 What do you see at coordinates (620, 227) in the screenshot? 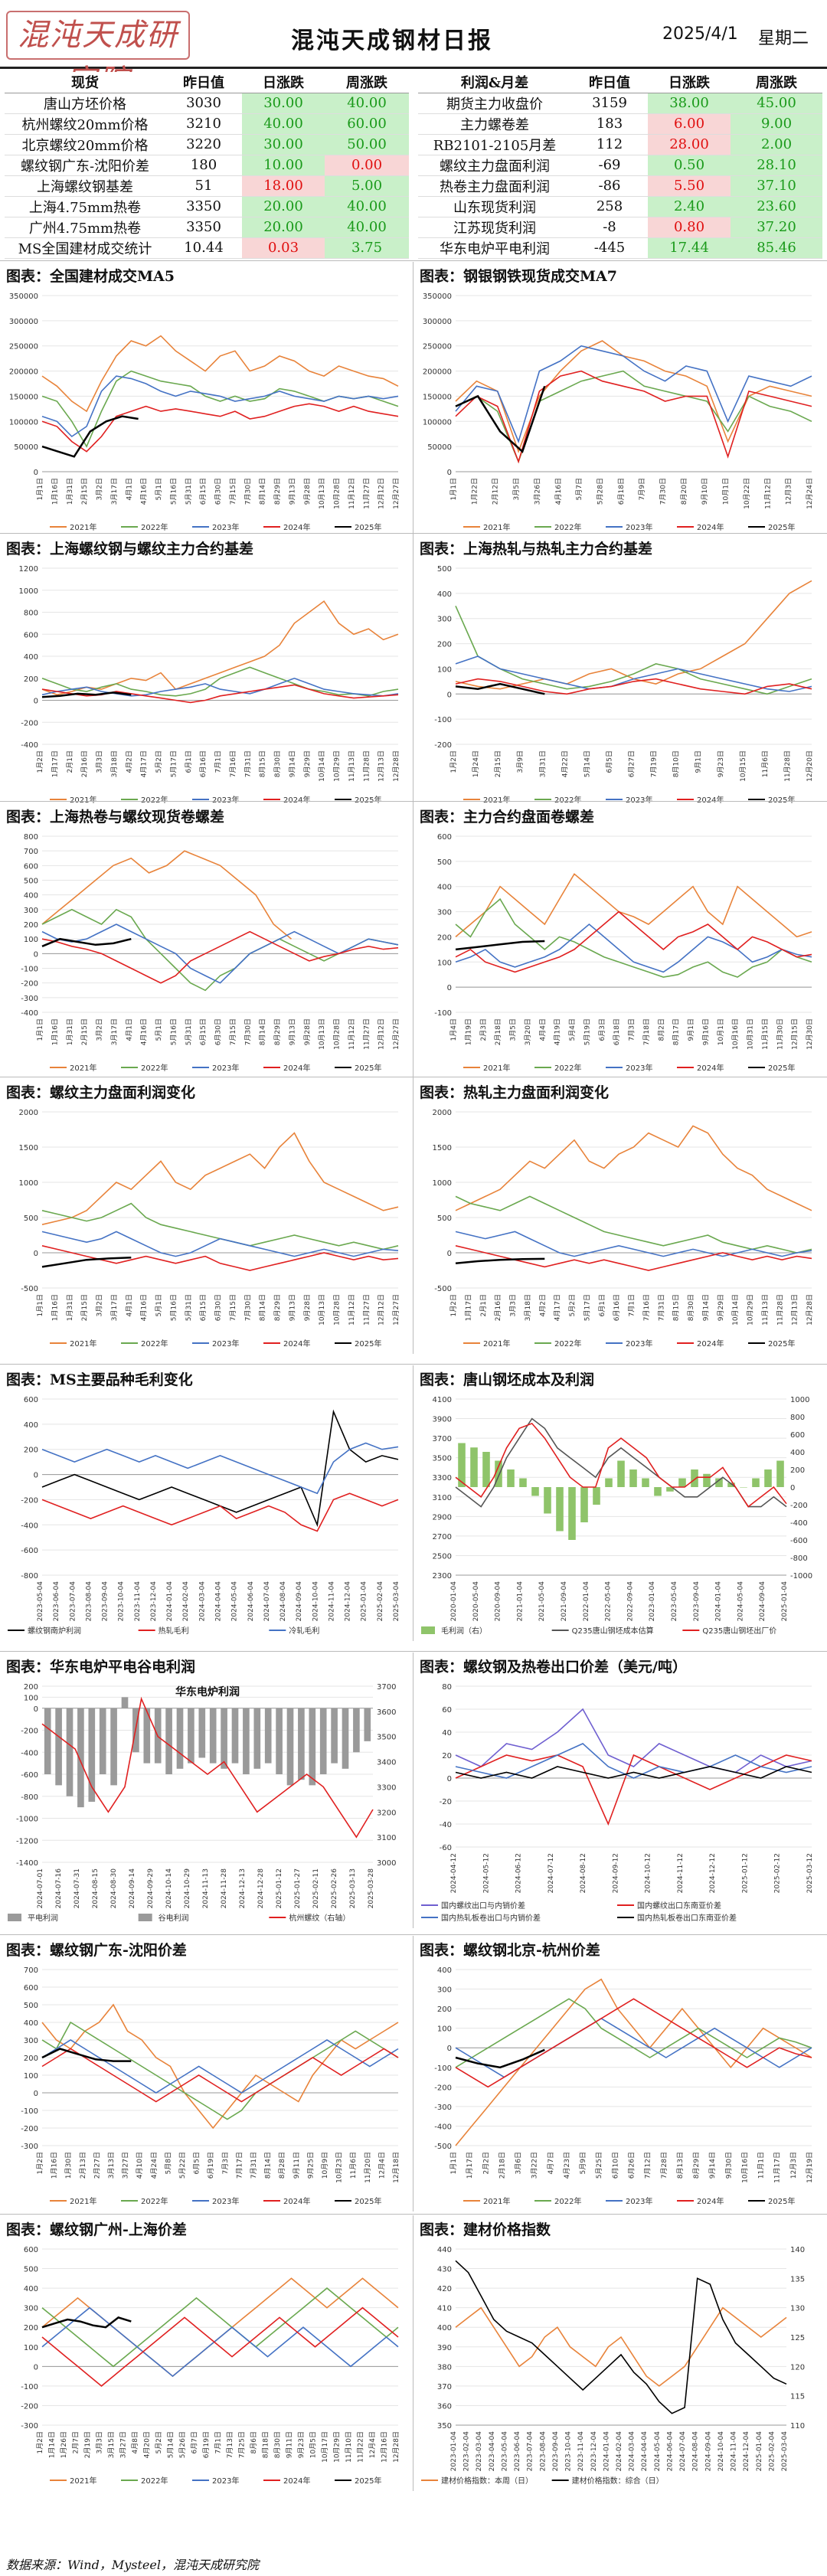
I see `table-row: 江苏现货利润 -8 0.80 37.20` at bounding box center [620, 227].